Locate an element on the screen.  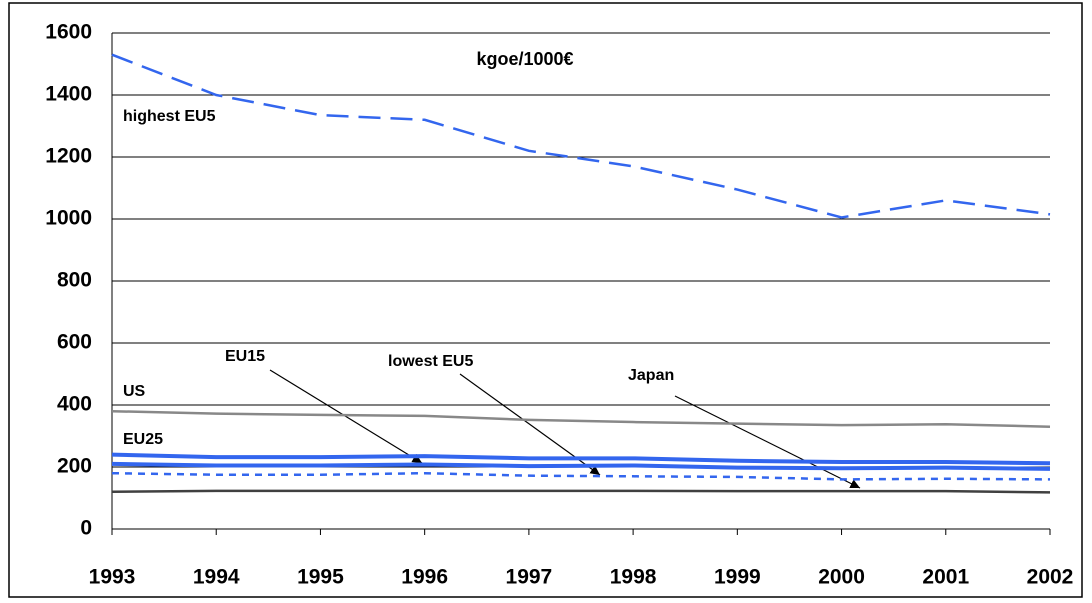
x-tick-label: 2002 is located at coordinates (1050, 577).